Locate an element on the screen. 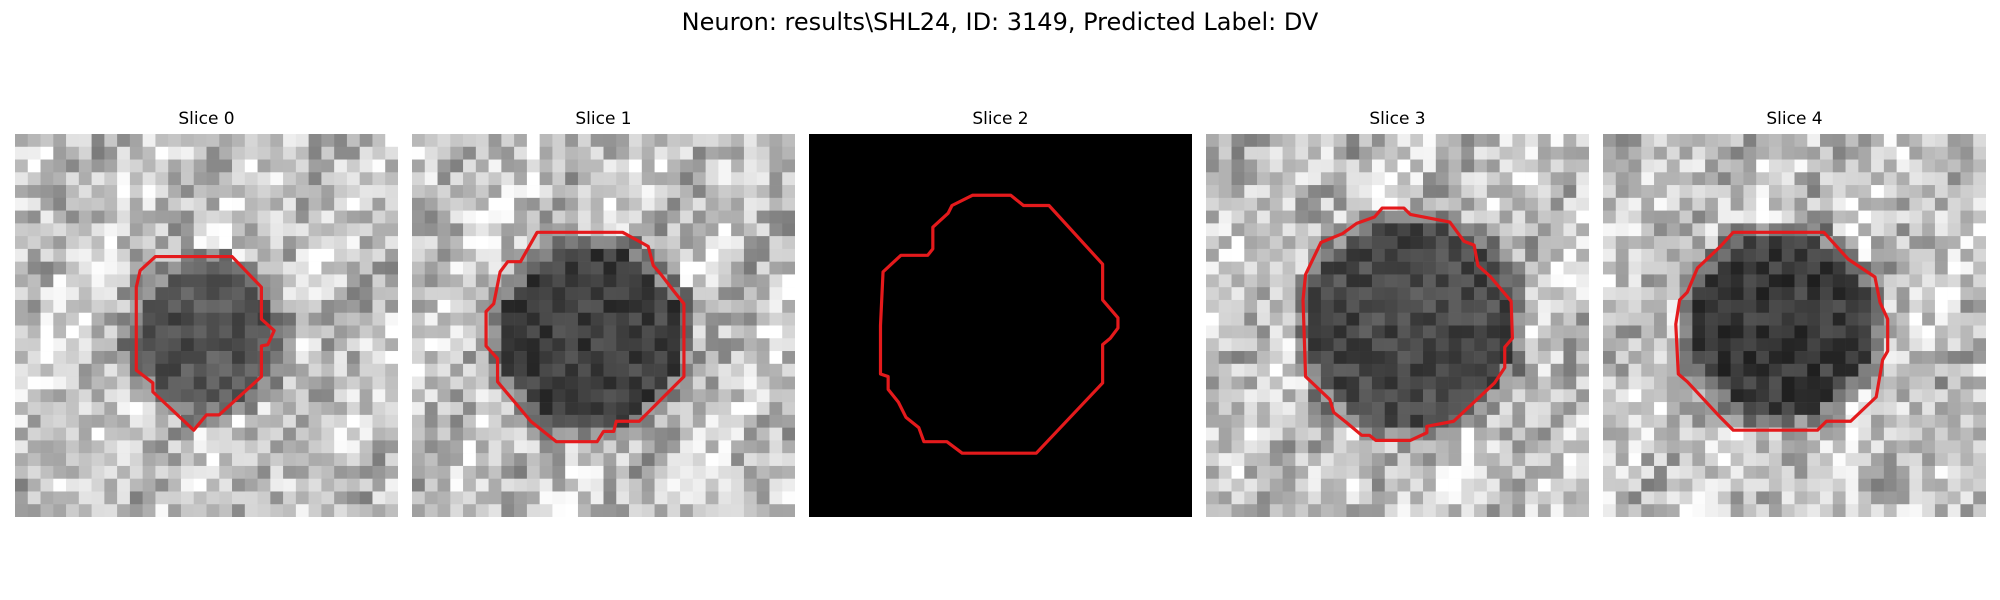 This screenshot has width=2000, height=600. slice-title: Slice 3 is located at coordinates (1397, 119).